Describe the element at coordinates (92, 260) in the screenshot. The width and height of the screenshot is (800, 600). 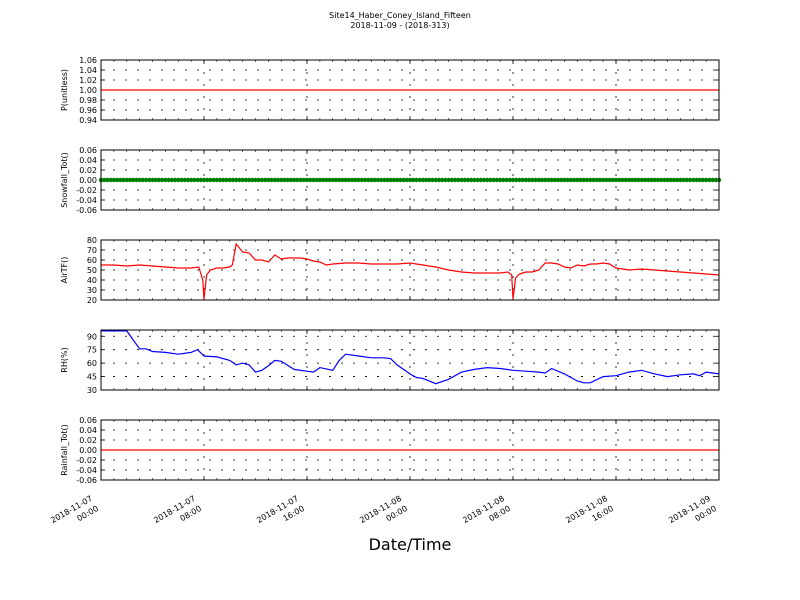
I see `y-tick-label: 60` at that location.